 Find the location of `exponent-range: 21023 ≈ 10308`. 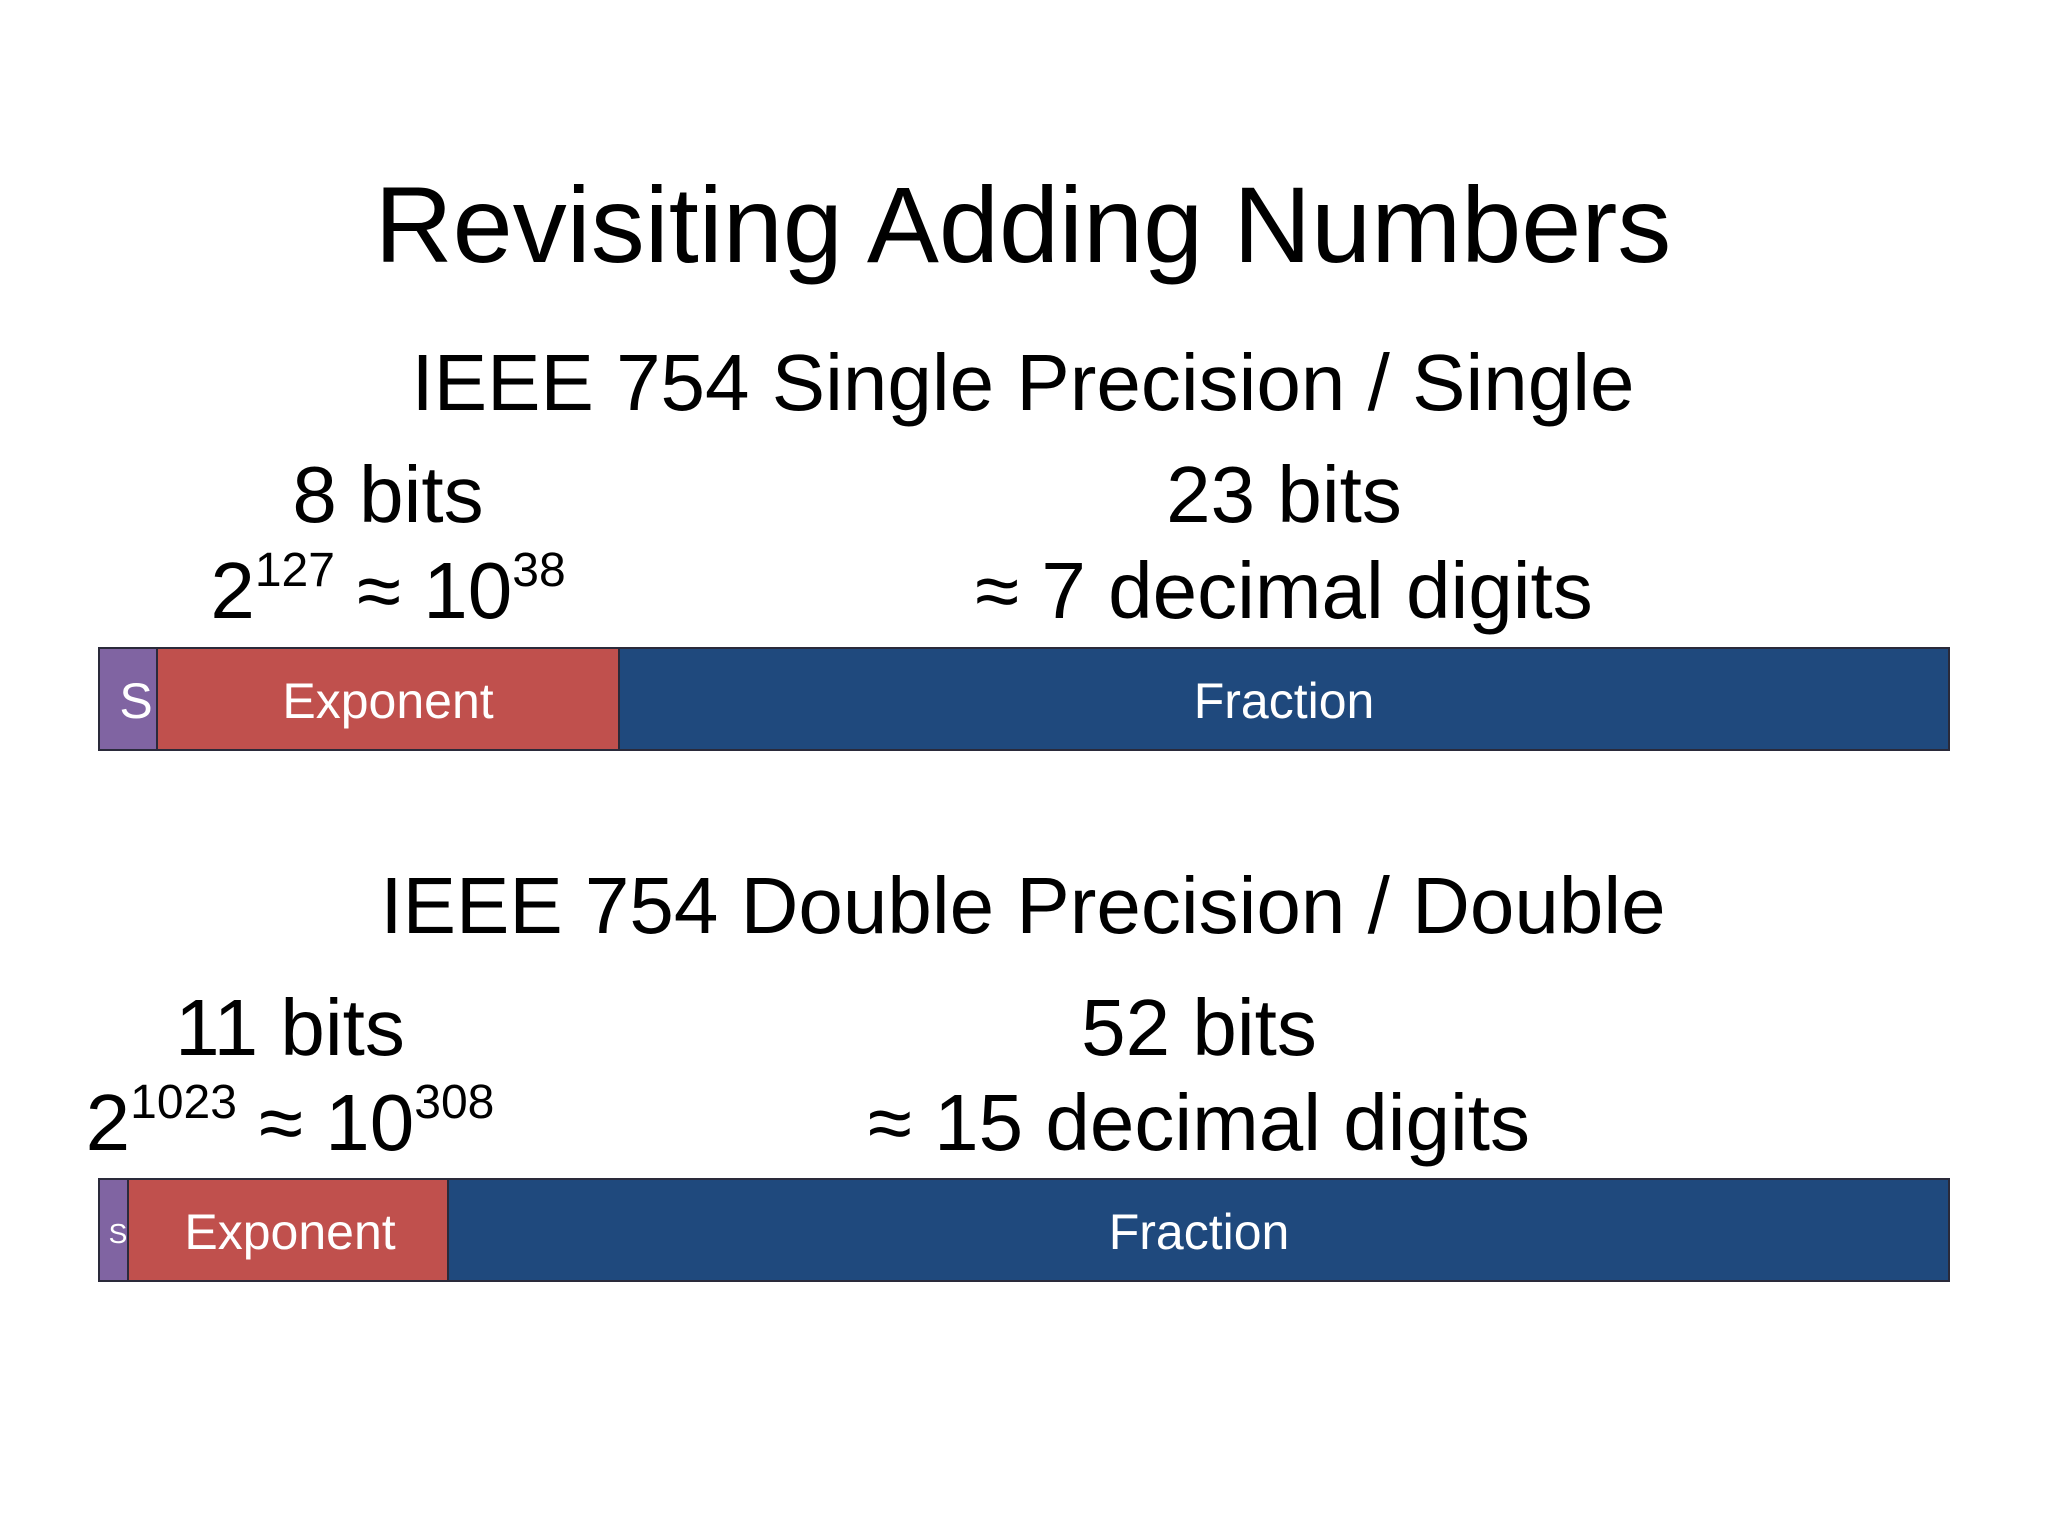

exponent-range: 21023 ≈ 10308 is located at coordinates (290, 1121).